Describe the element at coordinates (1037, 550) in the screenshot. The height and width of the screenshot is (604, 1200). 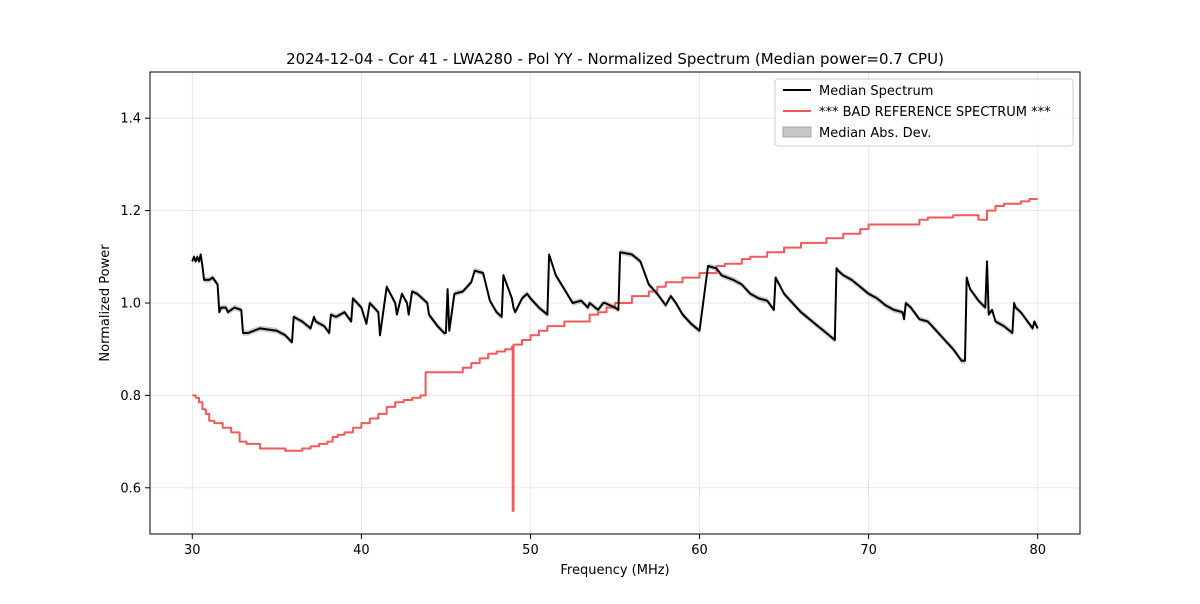
I see `x-tick-label: 80` at that location.